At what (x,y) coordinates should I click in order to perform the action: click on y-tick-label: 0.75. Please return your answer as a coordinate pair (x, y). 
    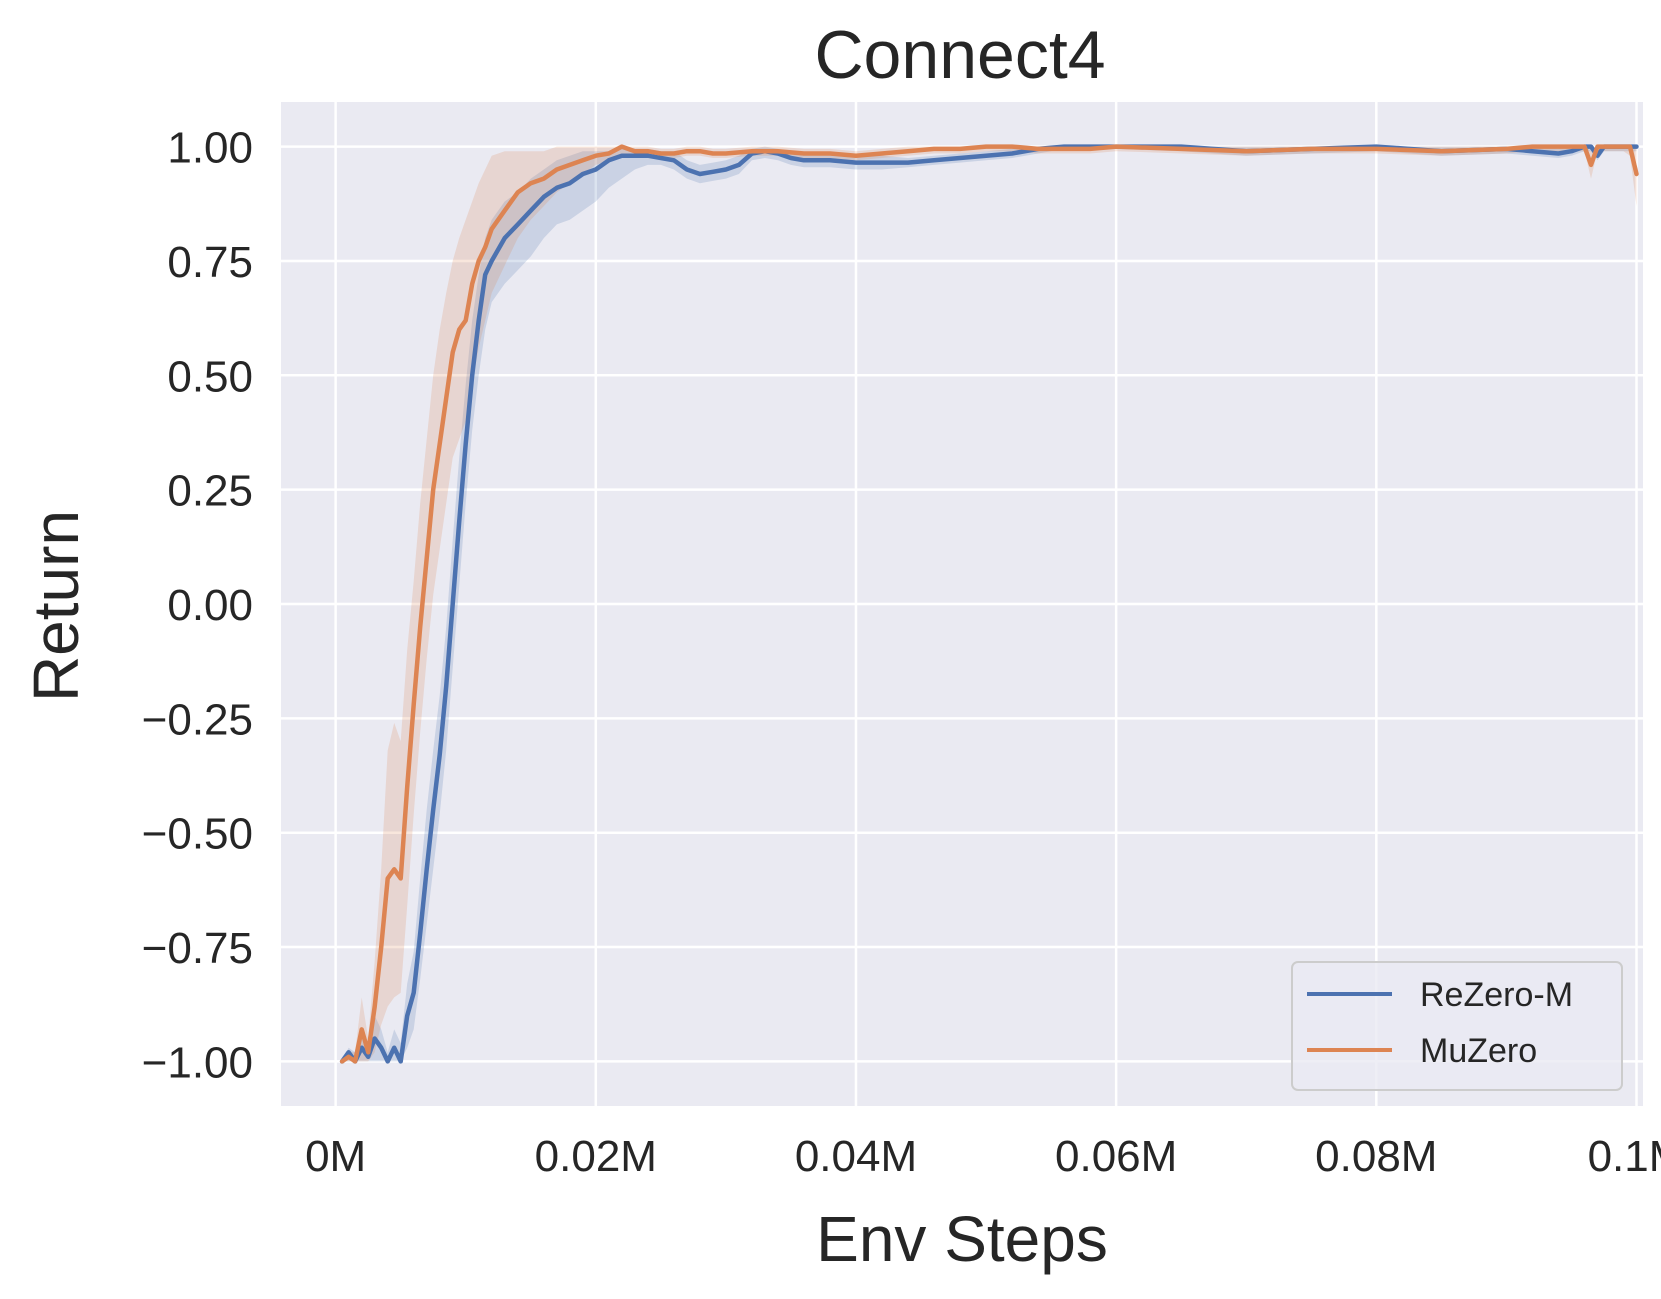
    Looking at the image, I should click on (210, 262).